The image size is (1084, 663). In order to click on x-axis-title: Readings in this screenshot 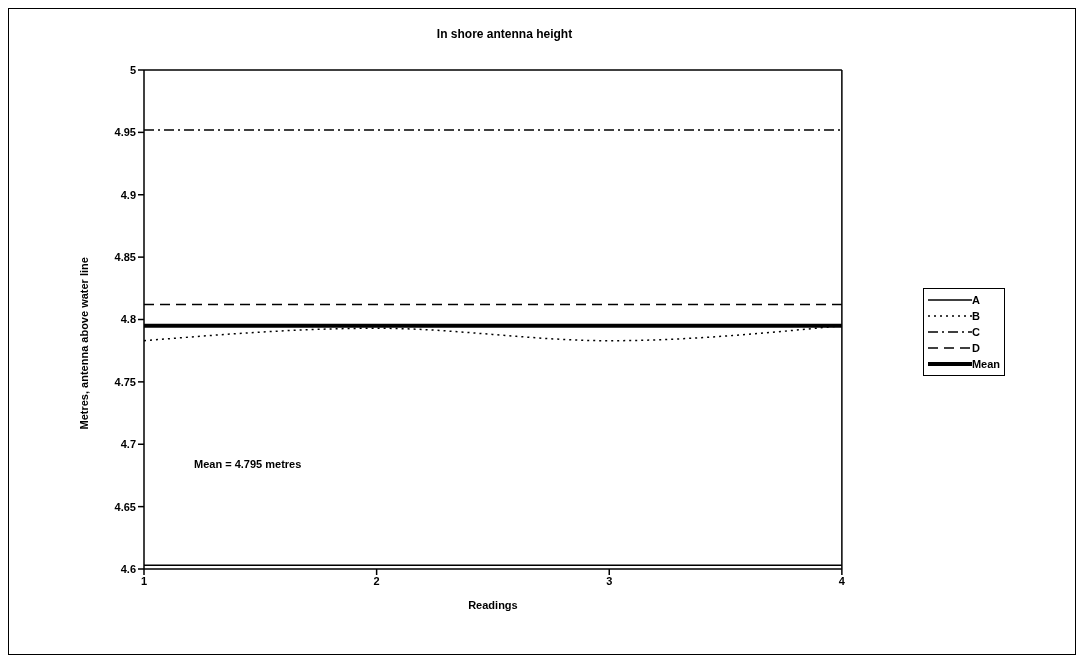, I will do `click(493, 605)`.